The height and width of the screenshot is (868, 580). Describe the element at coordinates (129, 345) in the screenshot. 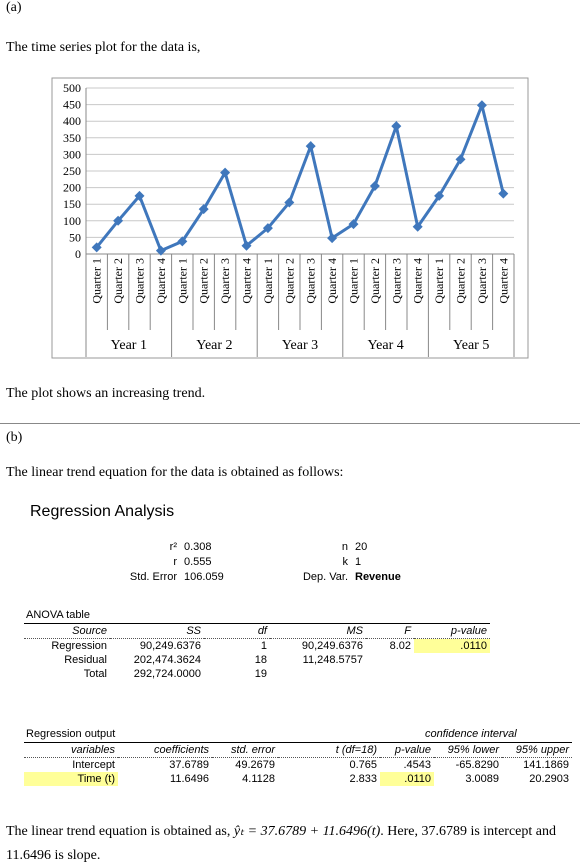

I see `group-label: Year 1` at that location.